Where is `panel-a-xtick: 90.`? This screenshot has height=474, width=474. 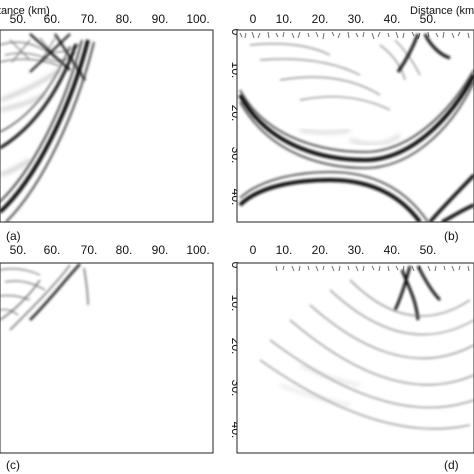
panel-a-xtick: 90. is located at coordinates (160, 19).